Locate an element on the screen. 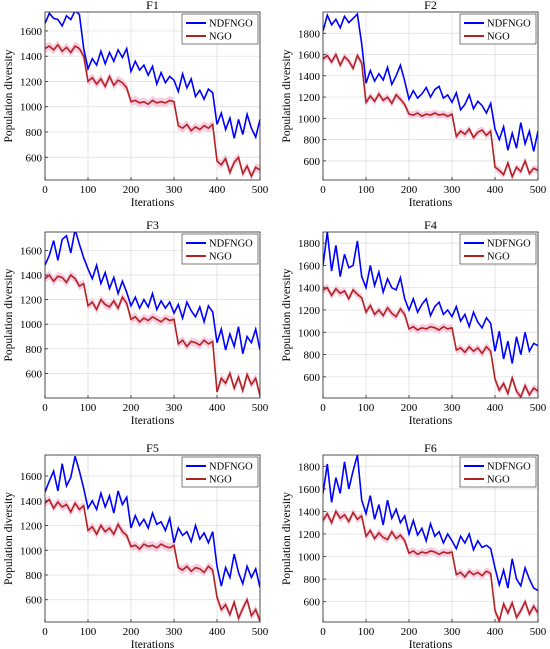 The image size is (550, 649). chart-title: F1 is located at coordinates (152, 6).